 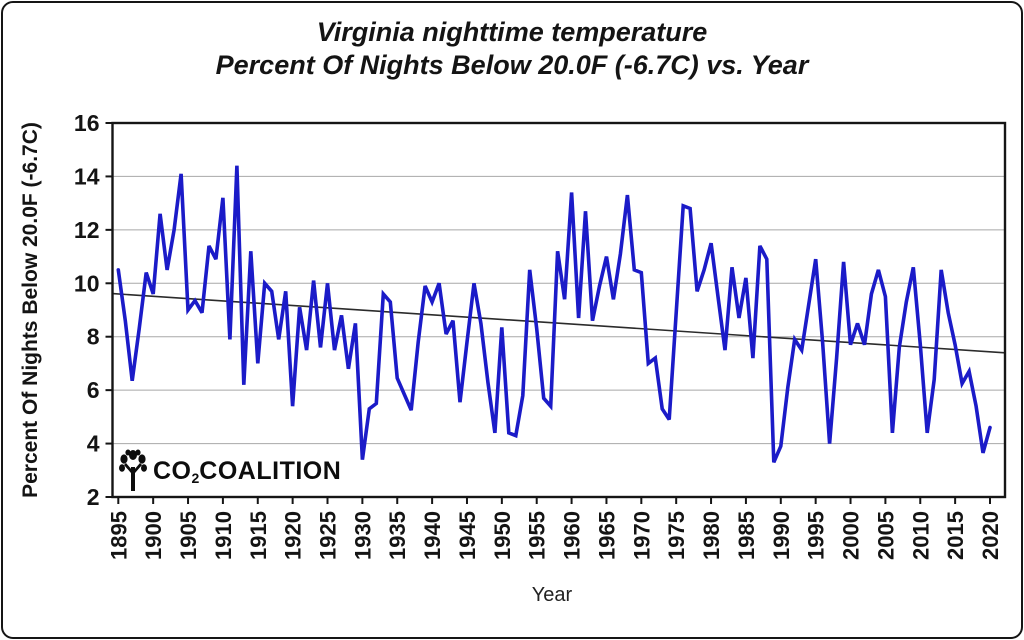 I want to click on logo-text: CO 2 COALITION, so click(x=247, y=471).